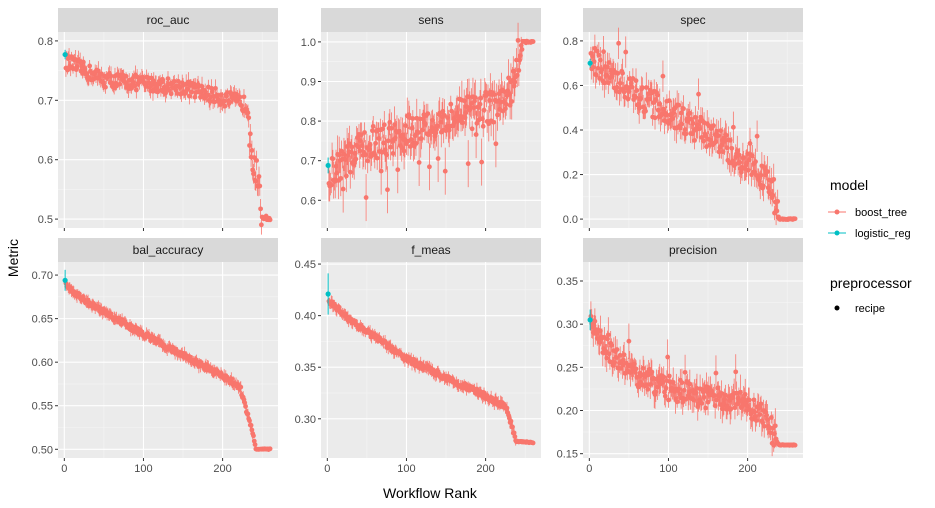 The width and height of the screenshot is (935, 508). I want to click on y-tick-label: 0.40, so click(305, 317).